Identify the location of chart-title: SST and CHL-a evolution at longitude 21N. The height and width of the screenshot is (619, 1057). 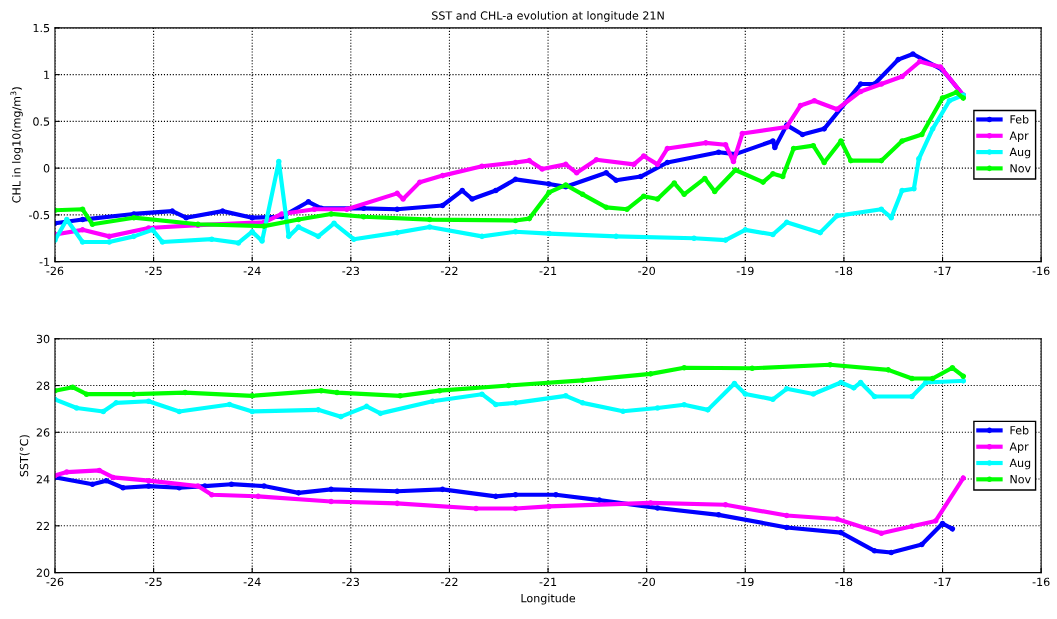
(548, 16).